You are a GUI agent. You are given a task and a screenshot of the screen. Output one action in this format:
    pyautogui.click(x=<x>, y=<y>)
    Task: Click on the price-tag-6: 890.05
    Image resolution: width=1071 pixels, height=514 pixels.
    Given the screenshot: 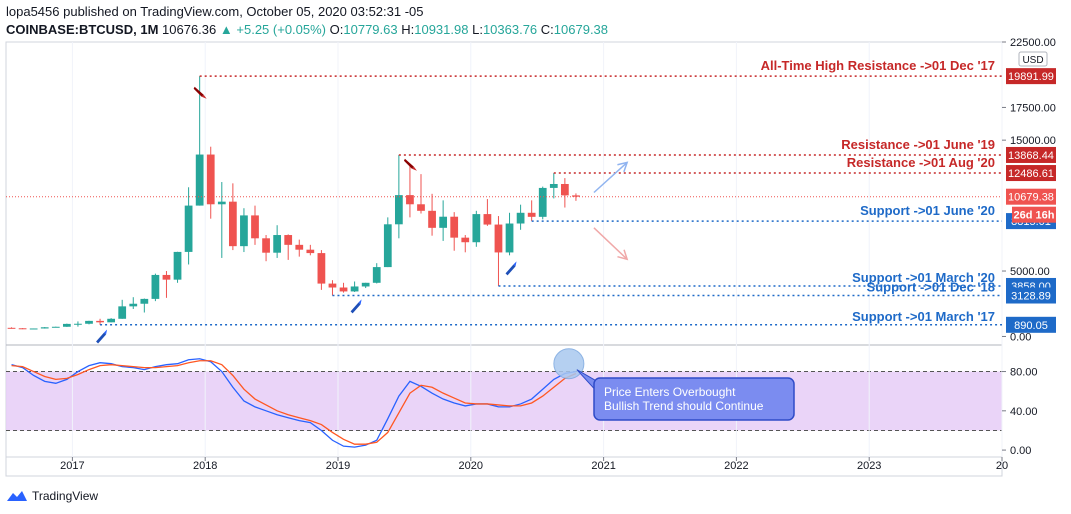 What is the action you would take?
    pyautogui.click(x=1031, y=324)
    